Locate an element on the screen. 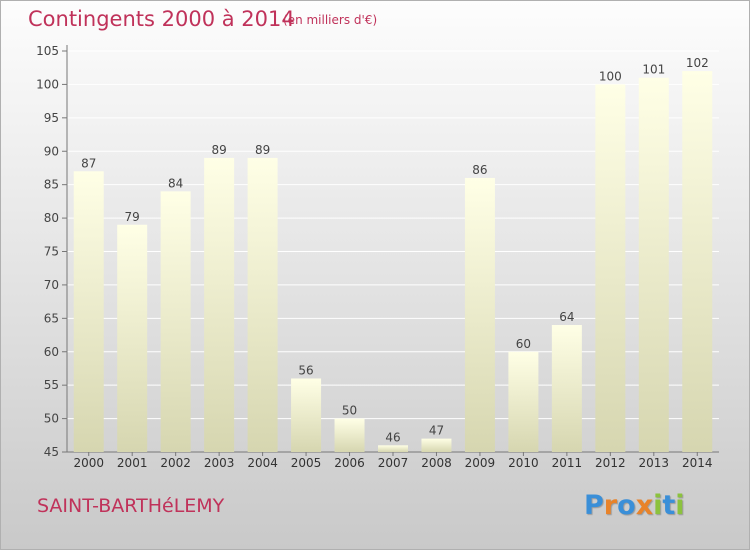 The height and width of the screenshot is (550, 750). x-tick-label: 2011 is located at coordinates (567, 463).